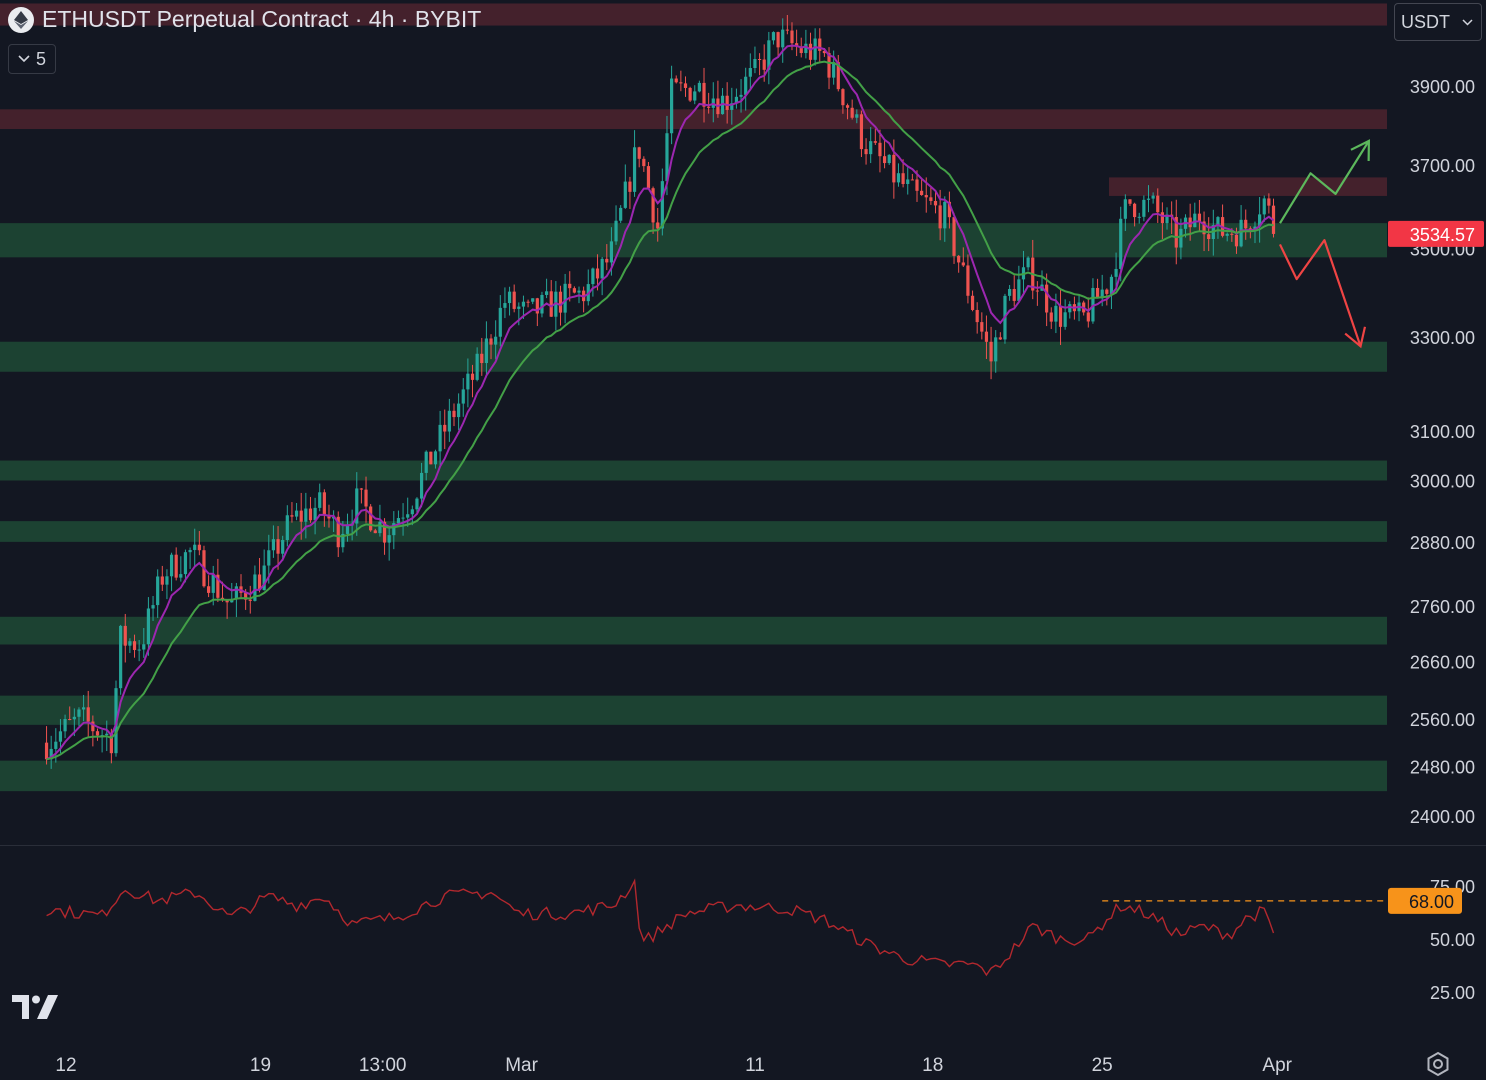  What do you see at coordinates (521, 1065) in the screenshot?
I see `time-tick-label: Mar` at bounding box center [521, 1065].